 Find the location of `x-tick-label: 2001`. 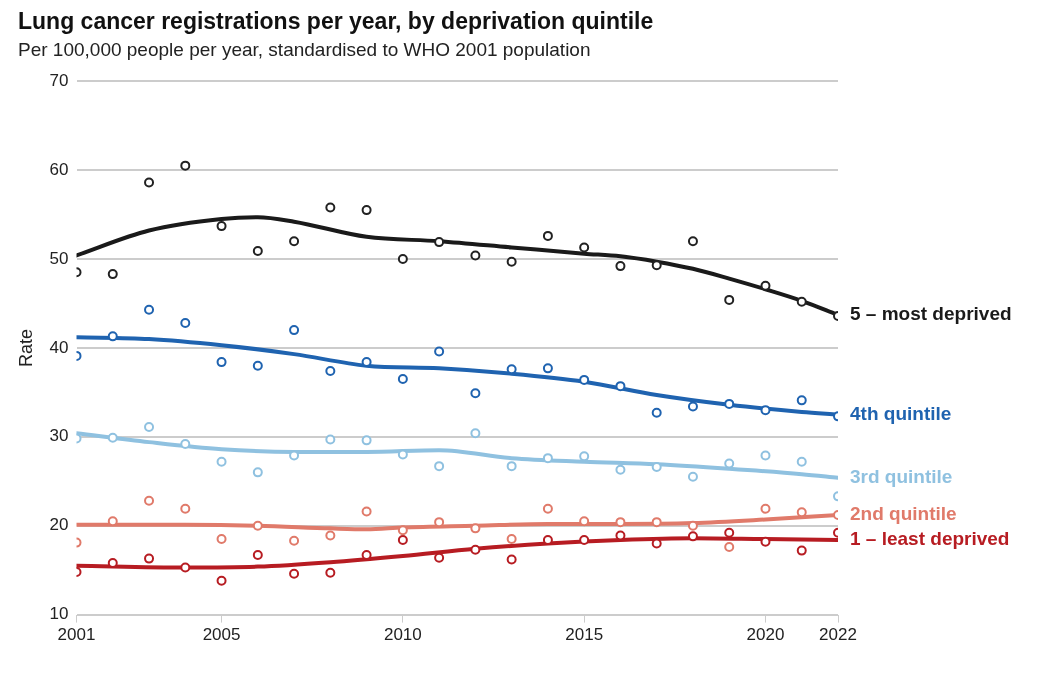

x-tick-label: 2001 is located at coordinates (76, 635).